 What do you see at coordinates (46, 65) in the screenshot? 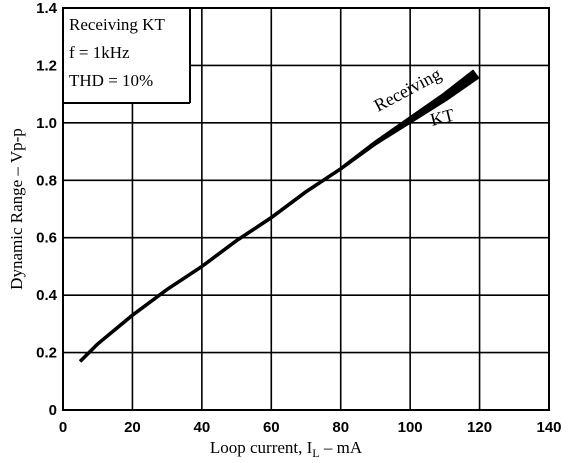
I see `y-tick-label: 1.2` at bounding box center [46, 65].